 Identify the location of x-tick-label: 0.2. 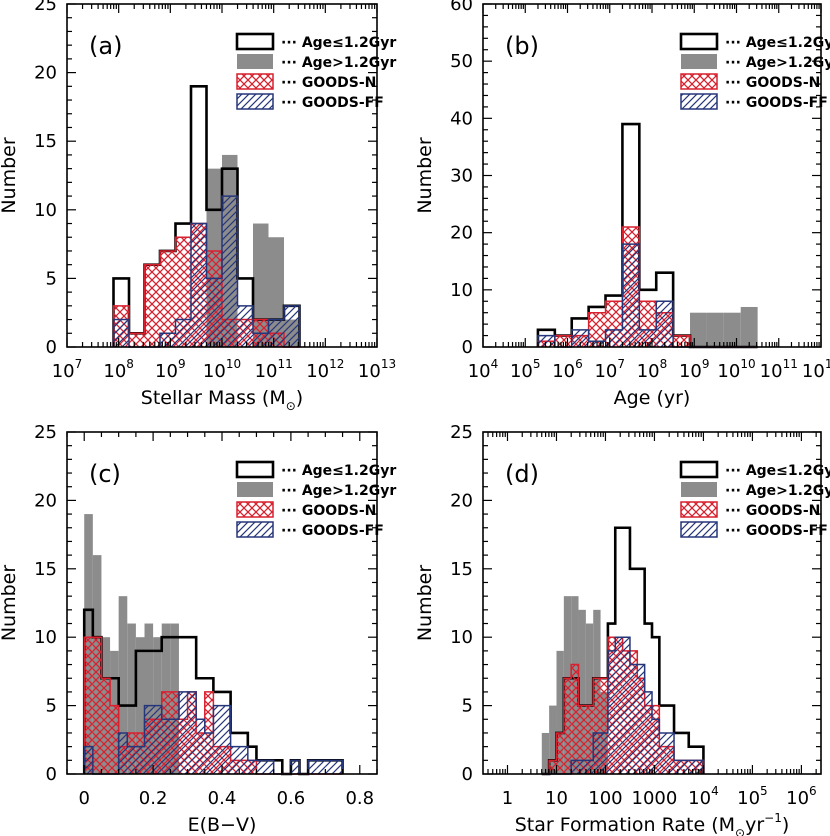
(153, 798).